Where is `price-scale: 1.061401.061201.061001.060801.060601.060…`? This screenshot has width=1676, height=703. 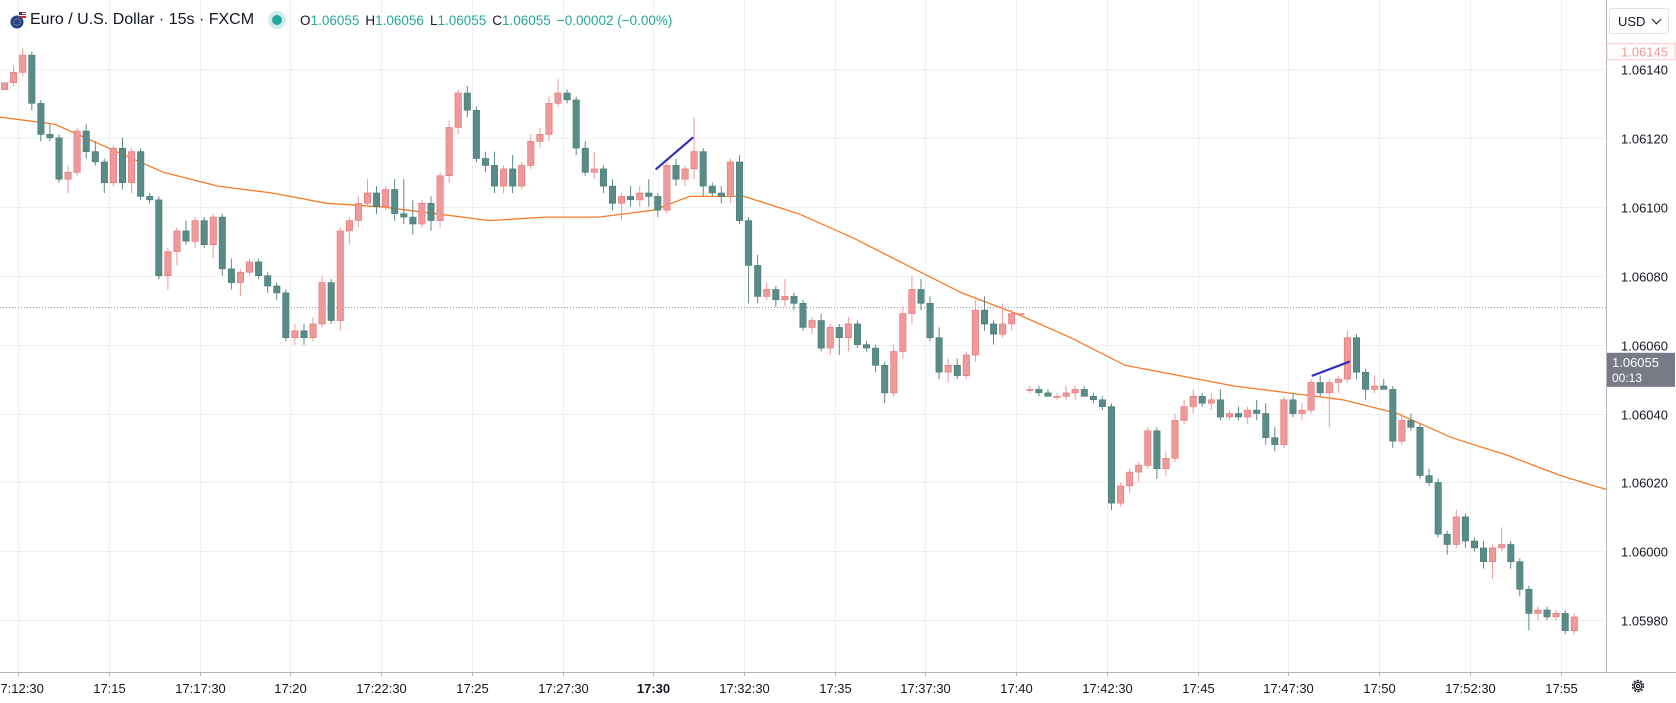
price-scale: 1.061401.061201.061001.060801.060601.060… is located at coordinates (1641, 336).